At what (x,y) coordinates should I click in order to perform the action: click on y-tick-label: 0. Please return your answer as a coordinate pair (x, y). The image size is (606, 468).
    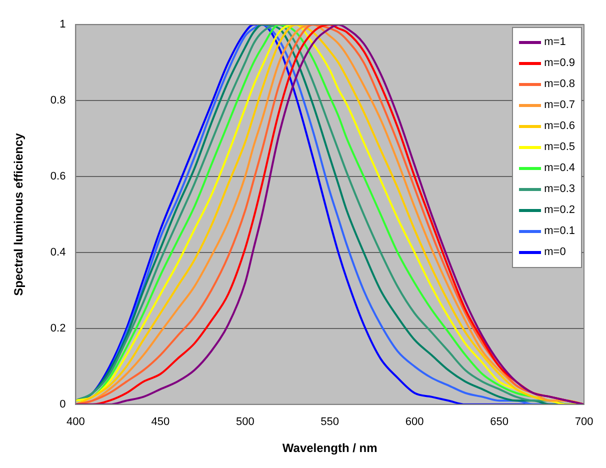
    Looking at the image, I should click on (63, 404).